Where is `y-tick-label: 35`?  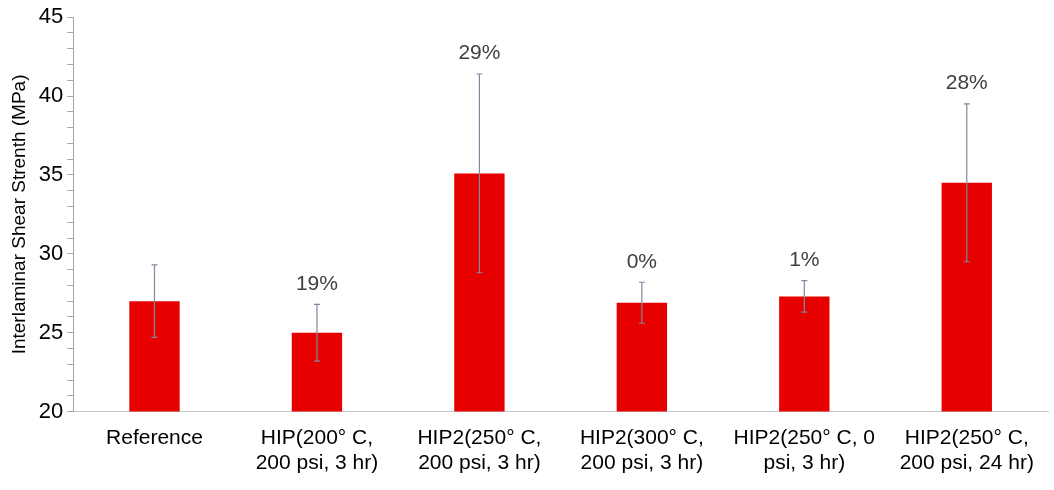 y-tick-label: 35 is located at coordinates (51, 174).